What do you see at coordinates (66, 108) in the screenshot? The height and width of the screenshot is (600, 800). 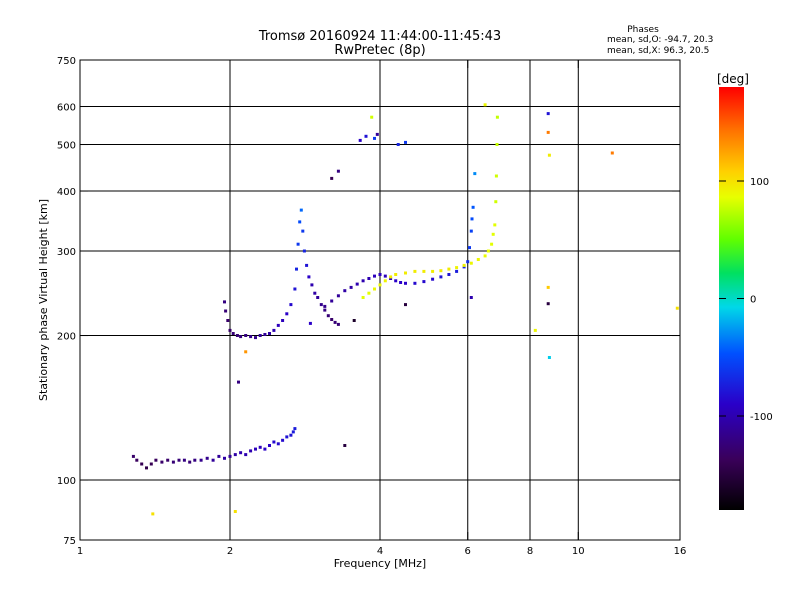 I see `y-tick-label: 600` at bounding box center [66, 108].